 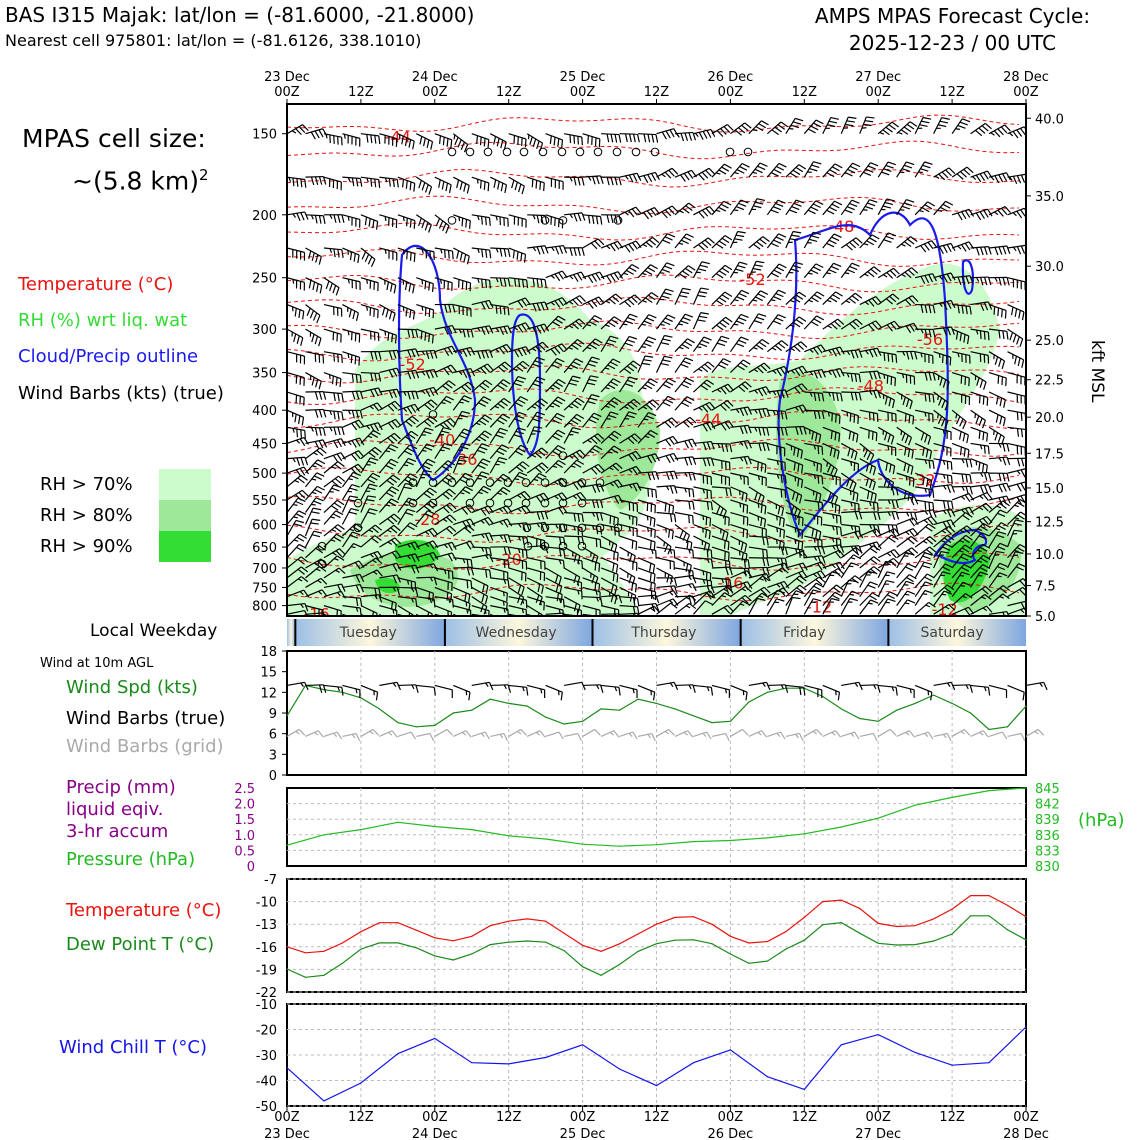 I want to click on rh70-swatch, so click(x=185, y=484).